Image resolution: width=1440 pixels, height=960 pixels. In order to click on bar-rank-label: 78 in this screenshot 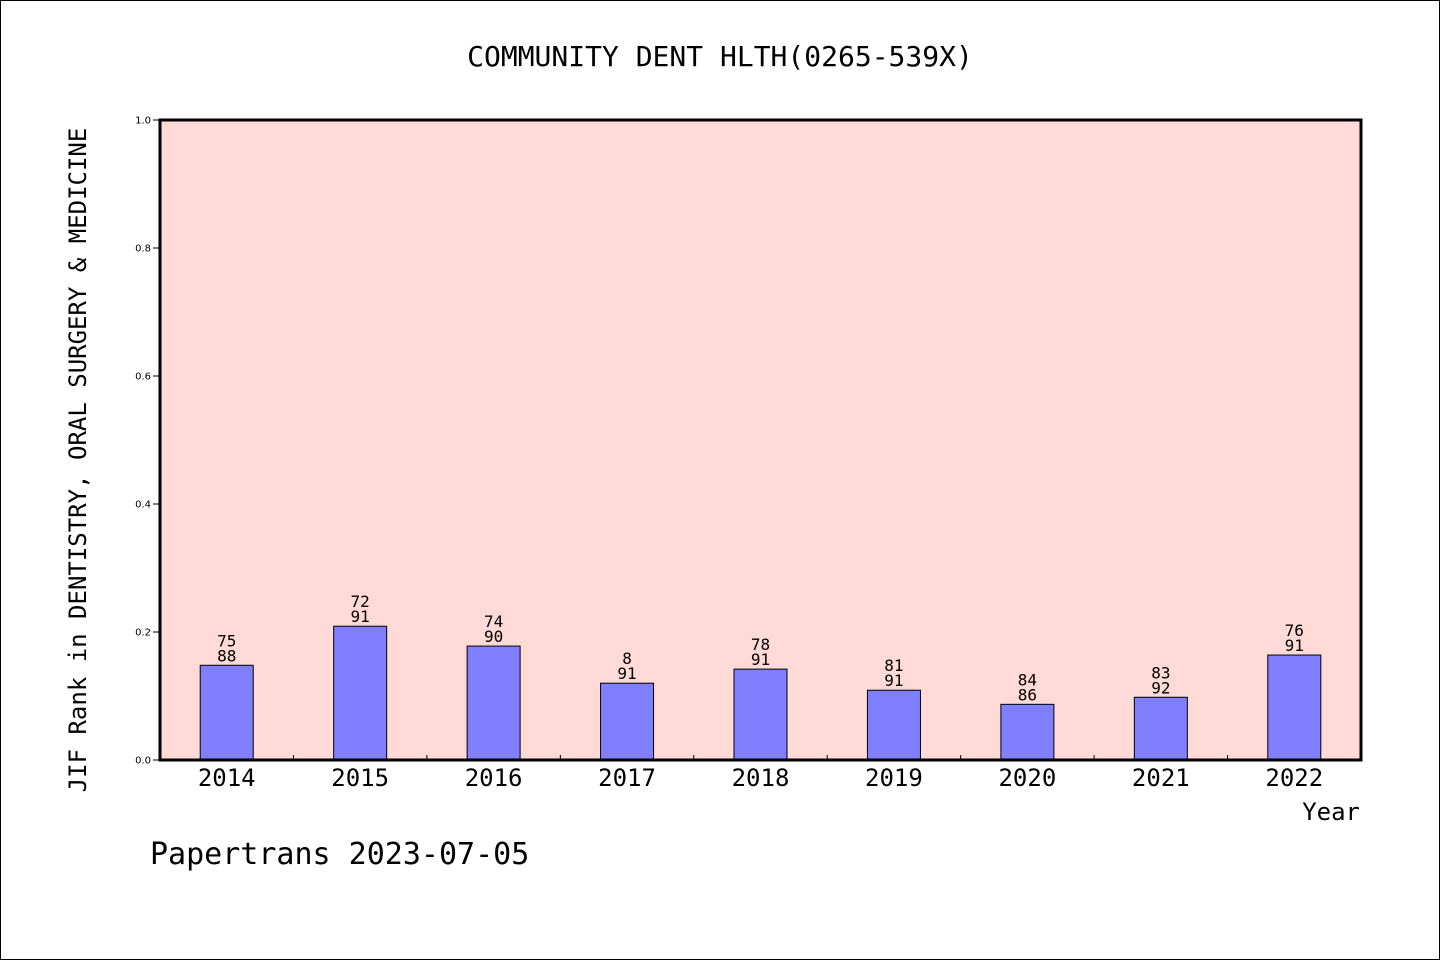, I will do `click(760, 644)`.